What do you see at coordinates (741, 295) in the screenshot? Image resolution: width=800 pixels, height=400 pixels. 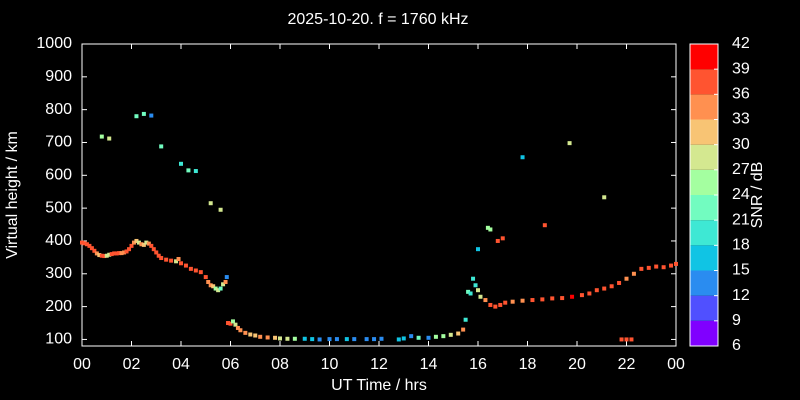 I see `colorbar-tick-label: 12` at bounding box center [741, 295].